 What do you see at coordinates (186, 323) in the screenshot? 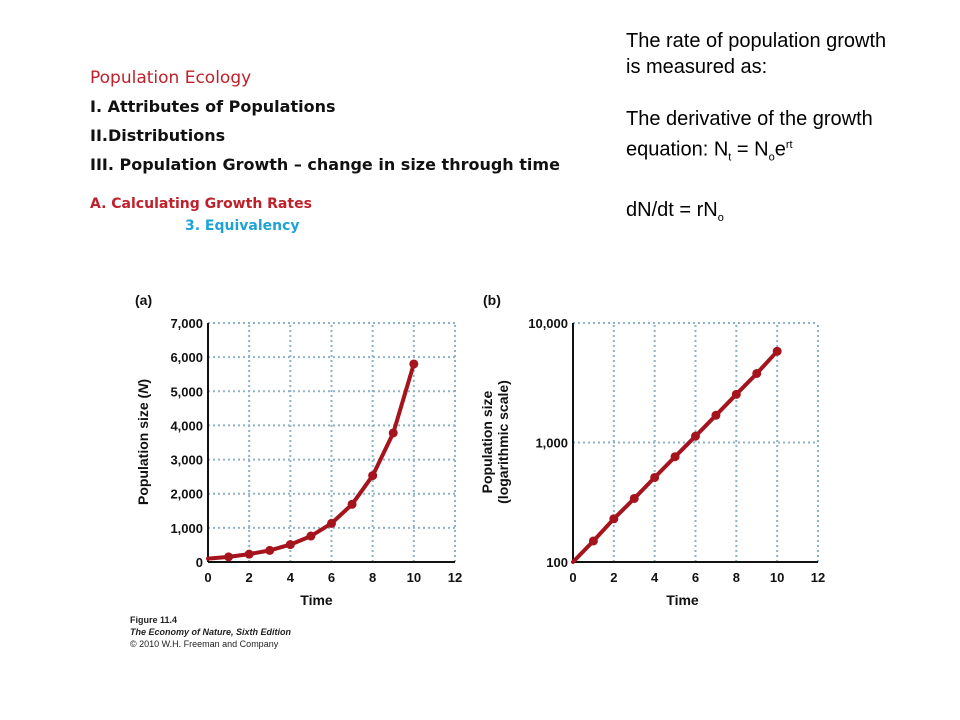
I see `chart-a-y-tick-label-7: 7,000` at bounding box center [186, 323].